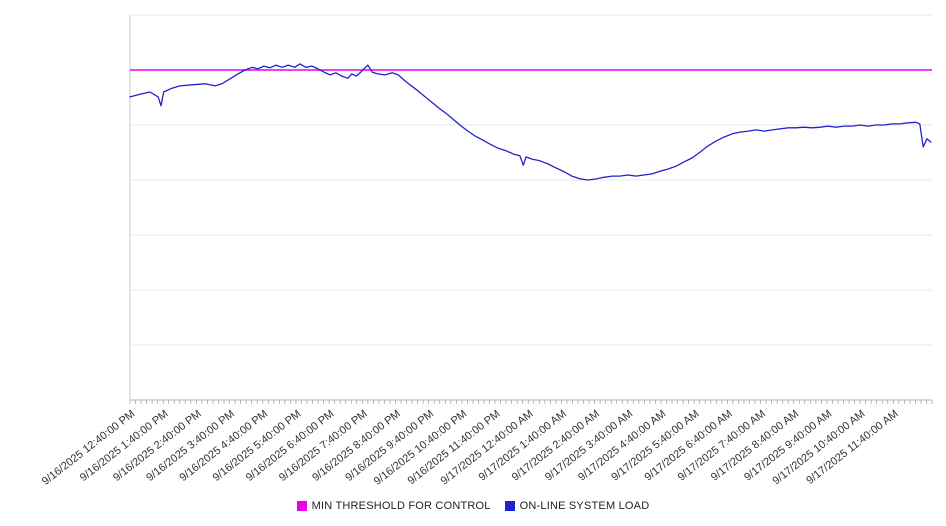 The image size is (946, 526). Describe the element at coordinates (301, 506) in the screenshot. I see `legend-swatch-min-threshold` at that location.